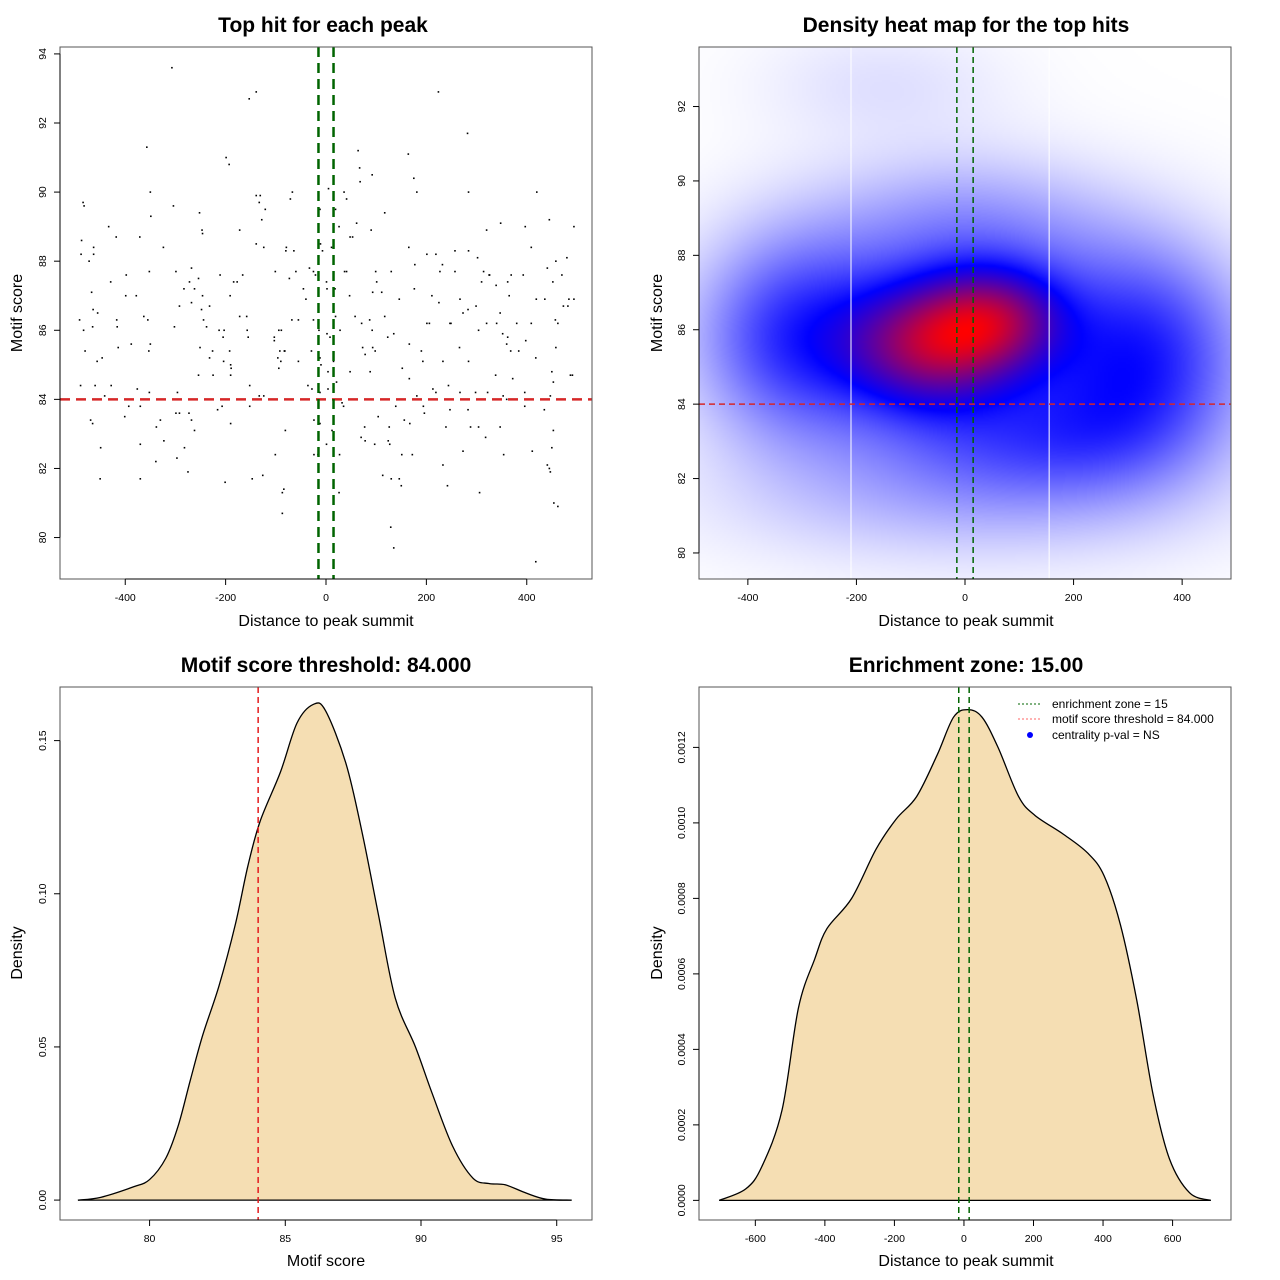  Describe the element at coordinates (1110, 704) in the screenshot. I see `legend-label: enrichment zone = 15` at that location.